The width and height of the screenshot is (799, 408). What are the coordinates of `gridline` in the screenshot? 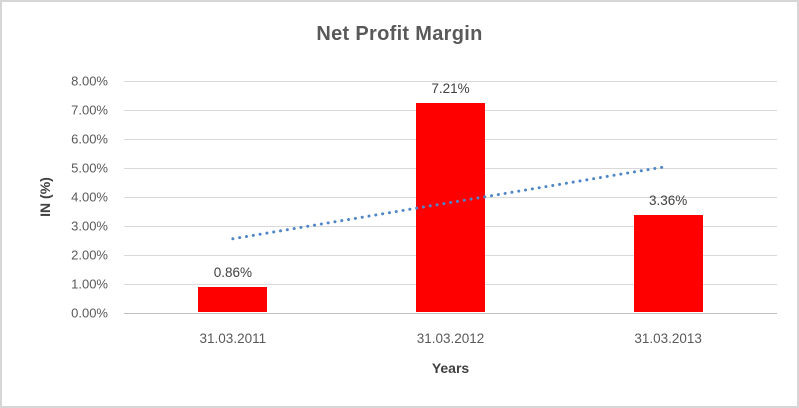 It's located at (450, 81).